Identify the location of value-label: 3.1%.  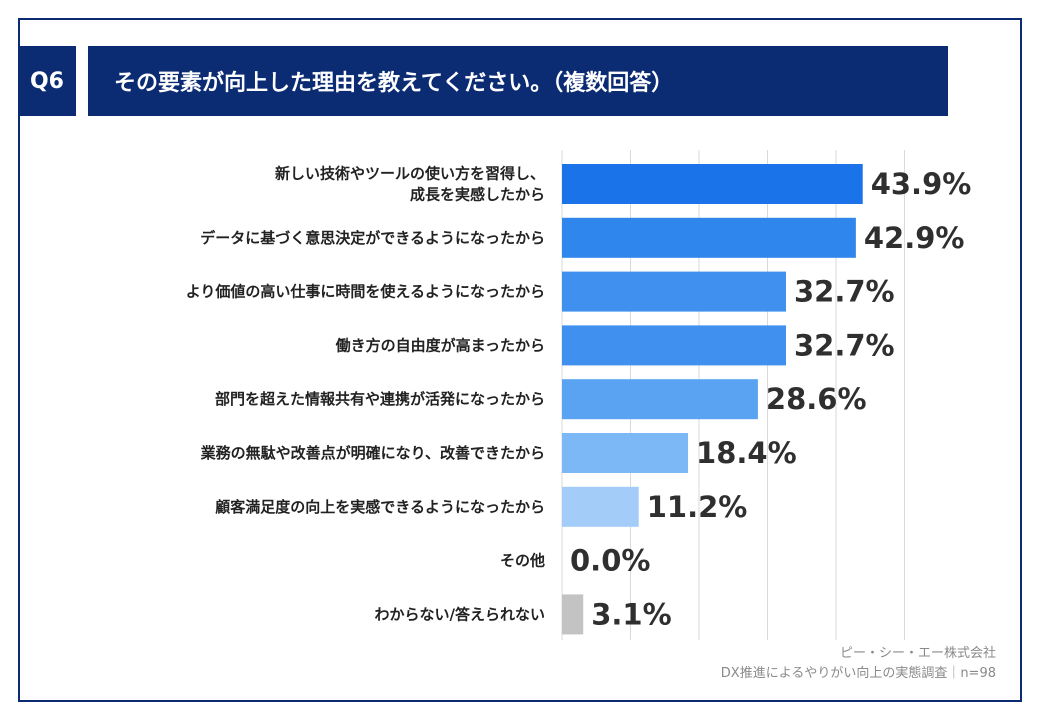
(631, 614).